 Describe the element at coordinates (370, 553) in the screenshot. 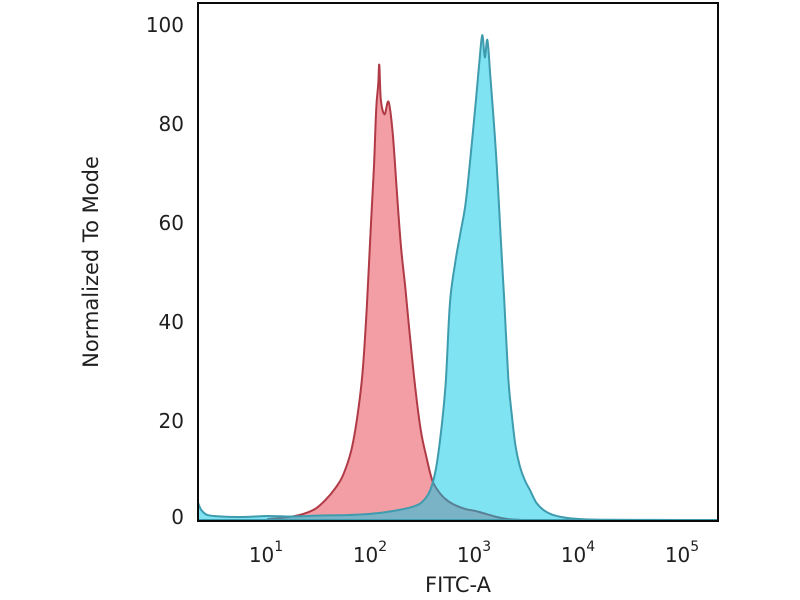

I see `x-tick-1e2: 10²` at that location.